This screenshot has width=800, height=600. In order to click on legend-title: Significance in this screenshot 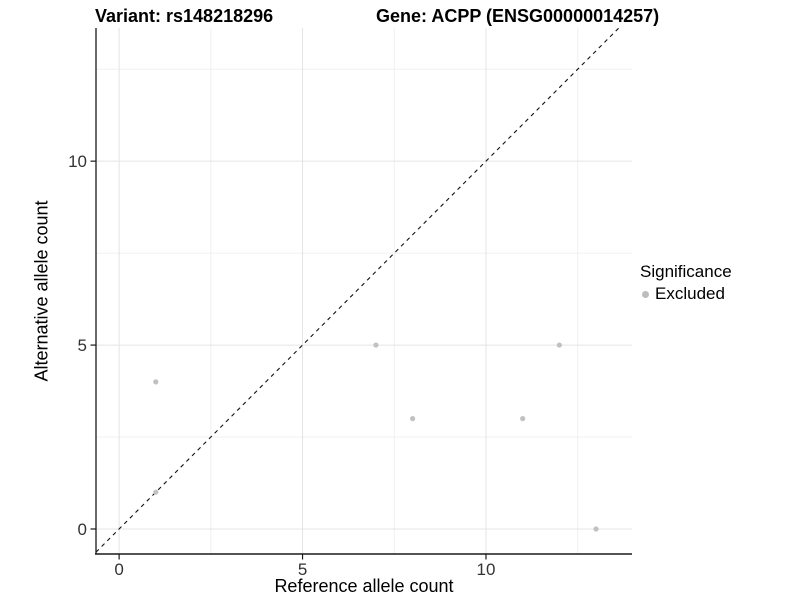, I will do `click(686, 271)`.